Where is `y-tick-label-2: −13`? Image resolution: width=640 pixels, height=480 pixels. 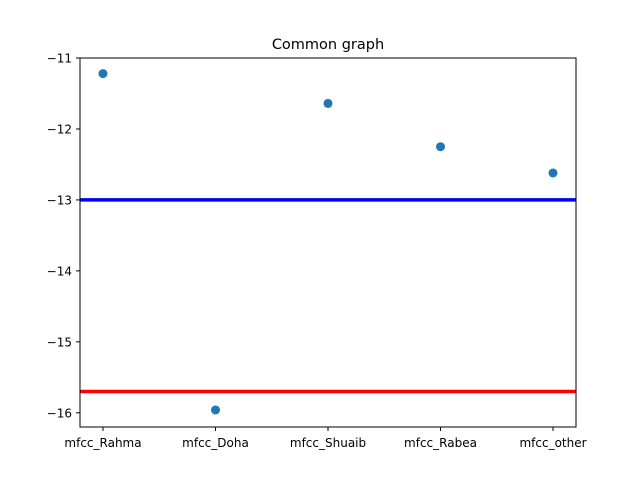
y-tick-label-2: −13 is located at coordinates (59, 200).